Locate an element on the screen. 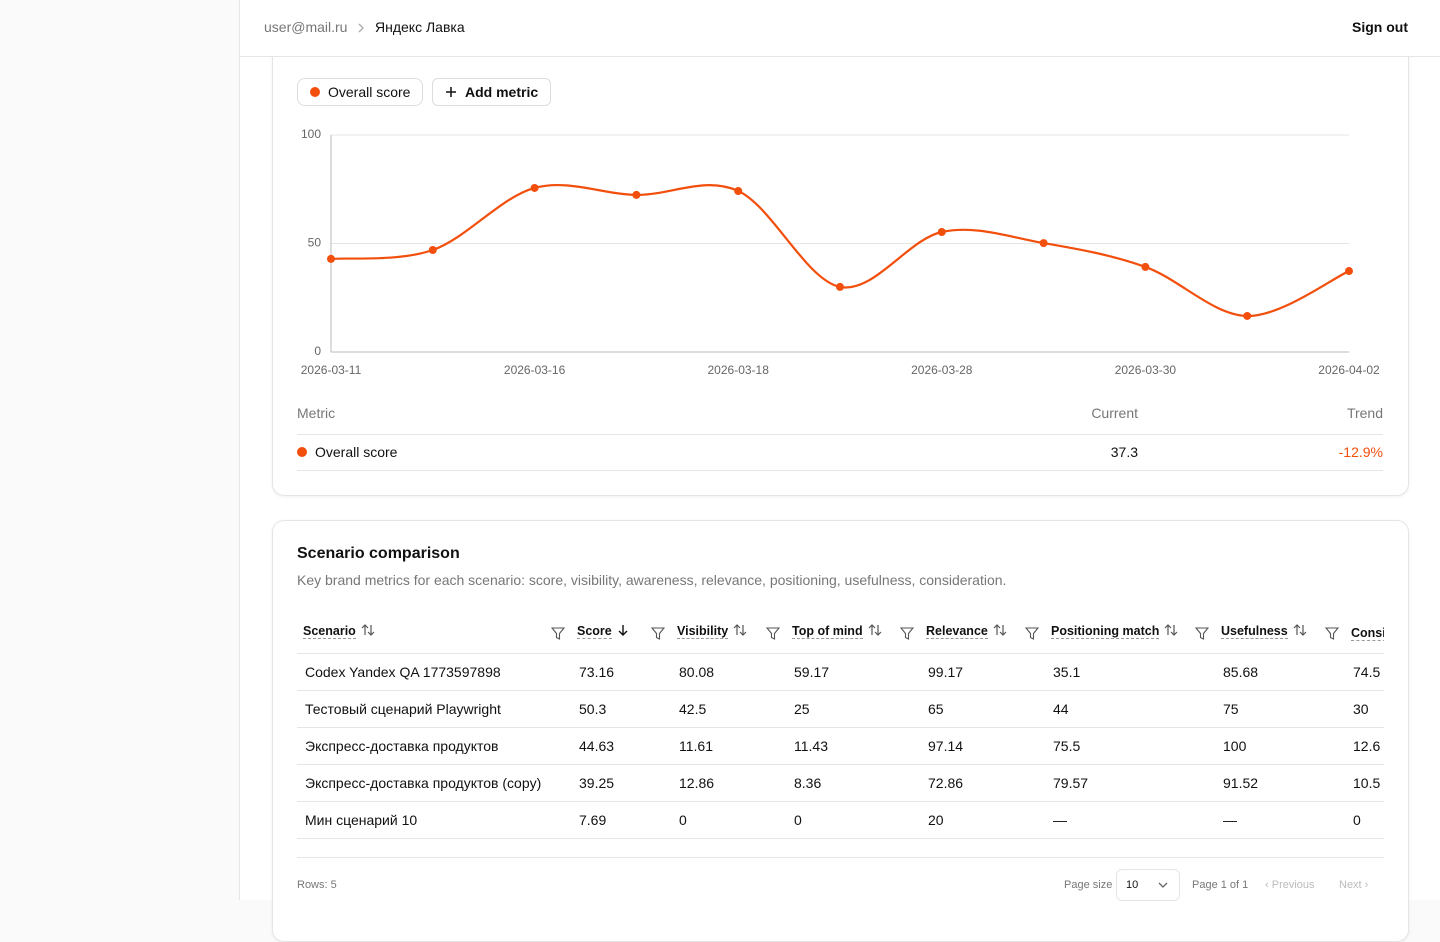 This screenshot has height=942, width=1440. column-header: Visibility is located at coordinates (728, 633).